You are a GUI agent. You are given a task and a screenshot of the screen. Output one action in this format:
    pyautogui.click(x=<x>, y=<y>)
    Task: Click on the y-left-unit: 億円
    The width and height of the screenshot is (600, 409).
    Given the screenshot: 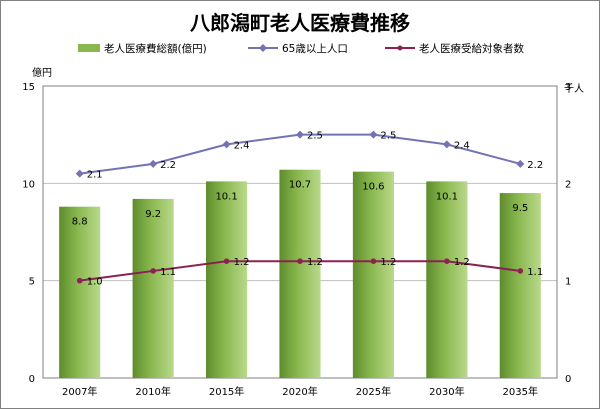 What is the action you would take?
    pyautogui.click(x=42, y=72)
    